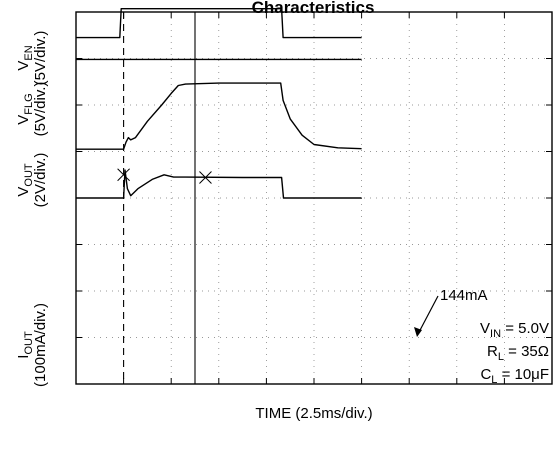 This screenshot has width=556, height=453. I want to click on channel-label-ven: VEN (5V/div.), so click(32, 58).